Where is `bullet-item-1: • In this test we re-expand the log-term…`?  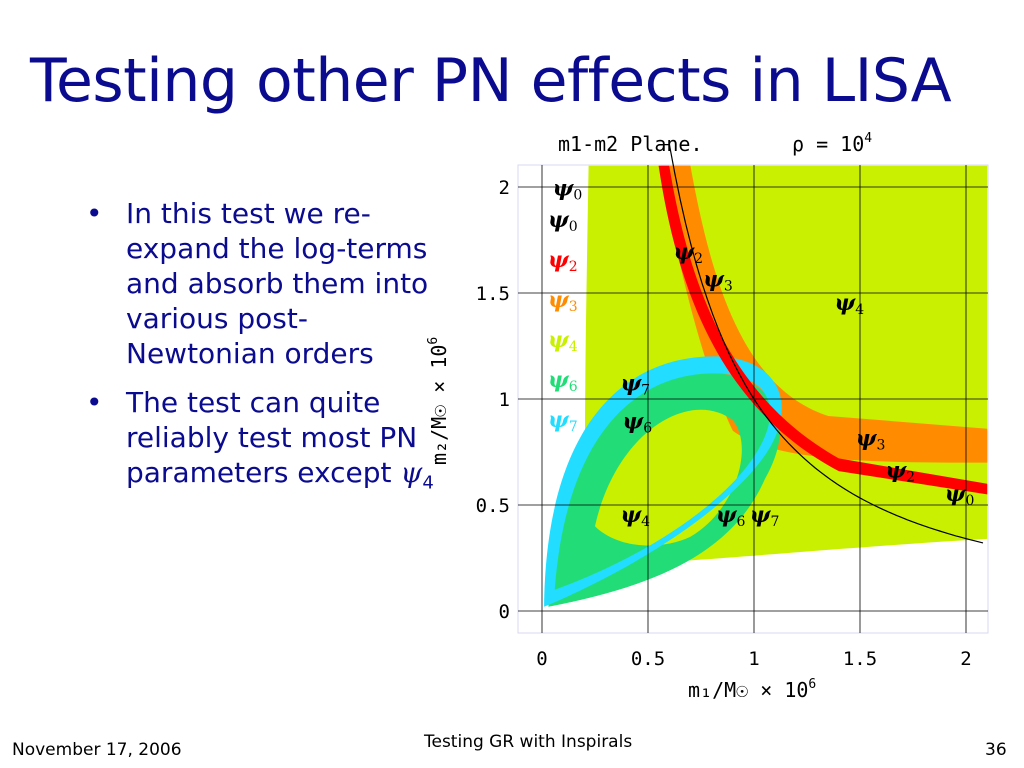 bullet-item-1: • In this test we re-expand the log-term… is located at coordinates (271, 283).